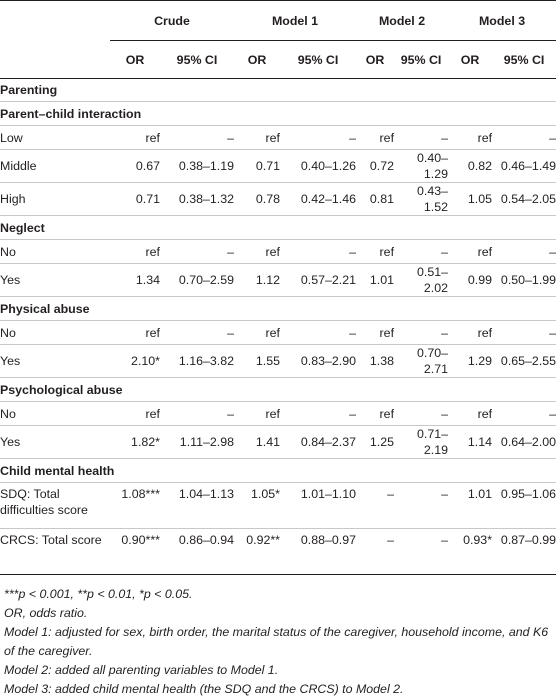 The image size is (556, 699). What do you see at coordinates (257, 361) in the screenshot?
I see `or-cell: 1.55` at bounding box center [257, 361].